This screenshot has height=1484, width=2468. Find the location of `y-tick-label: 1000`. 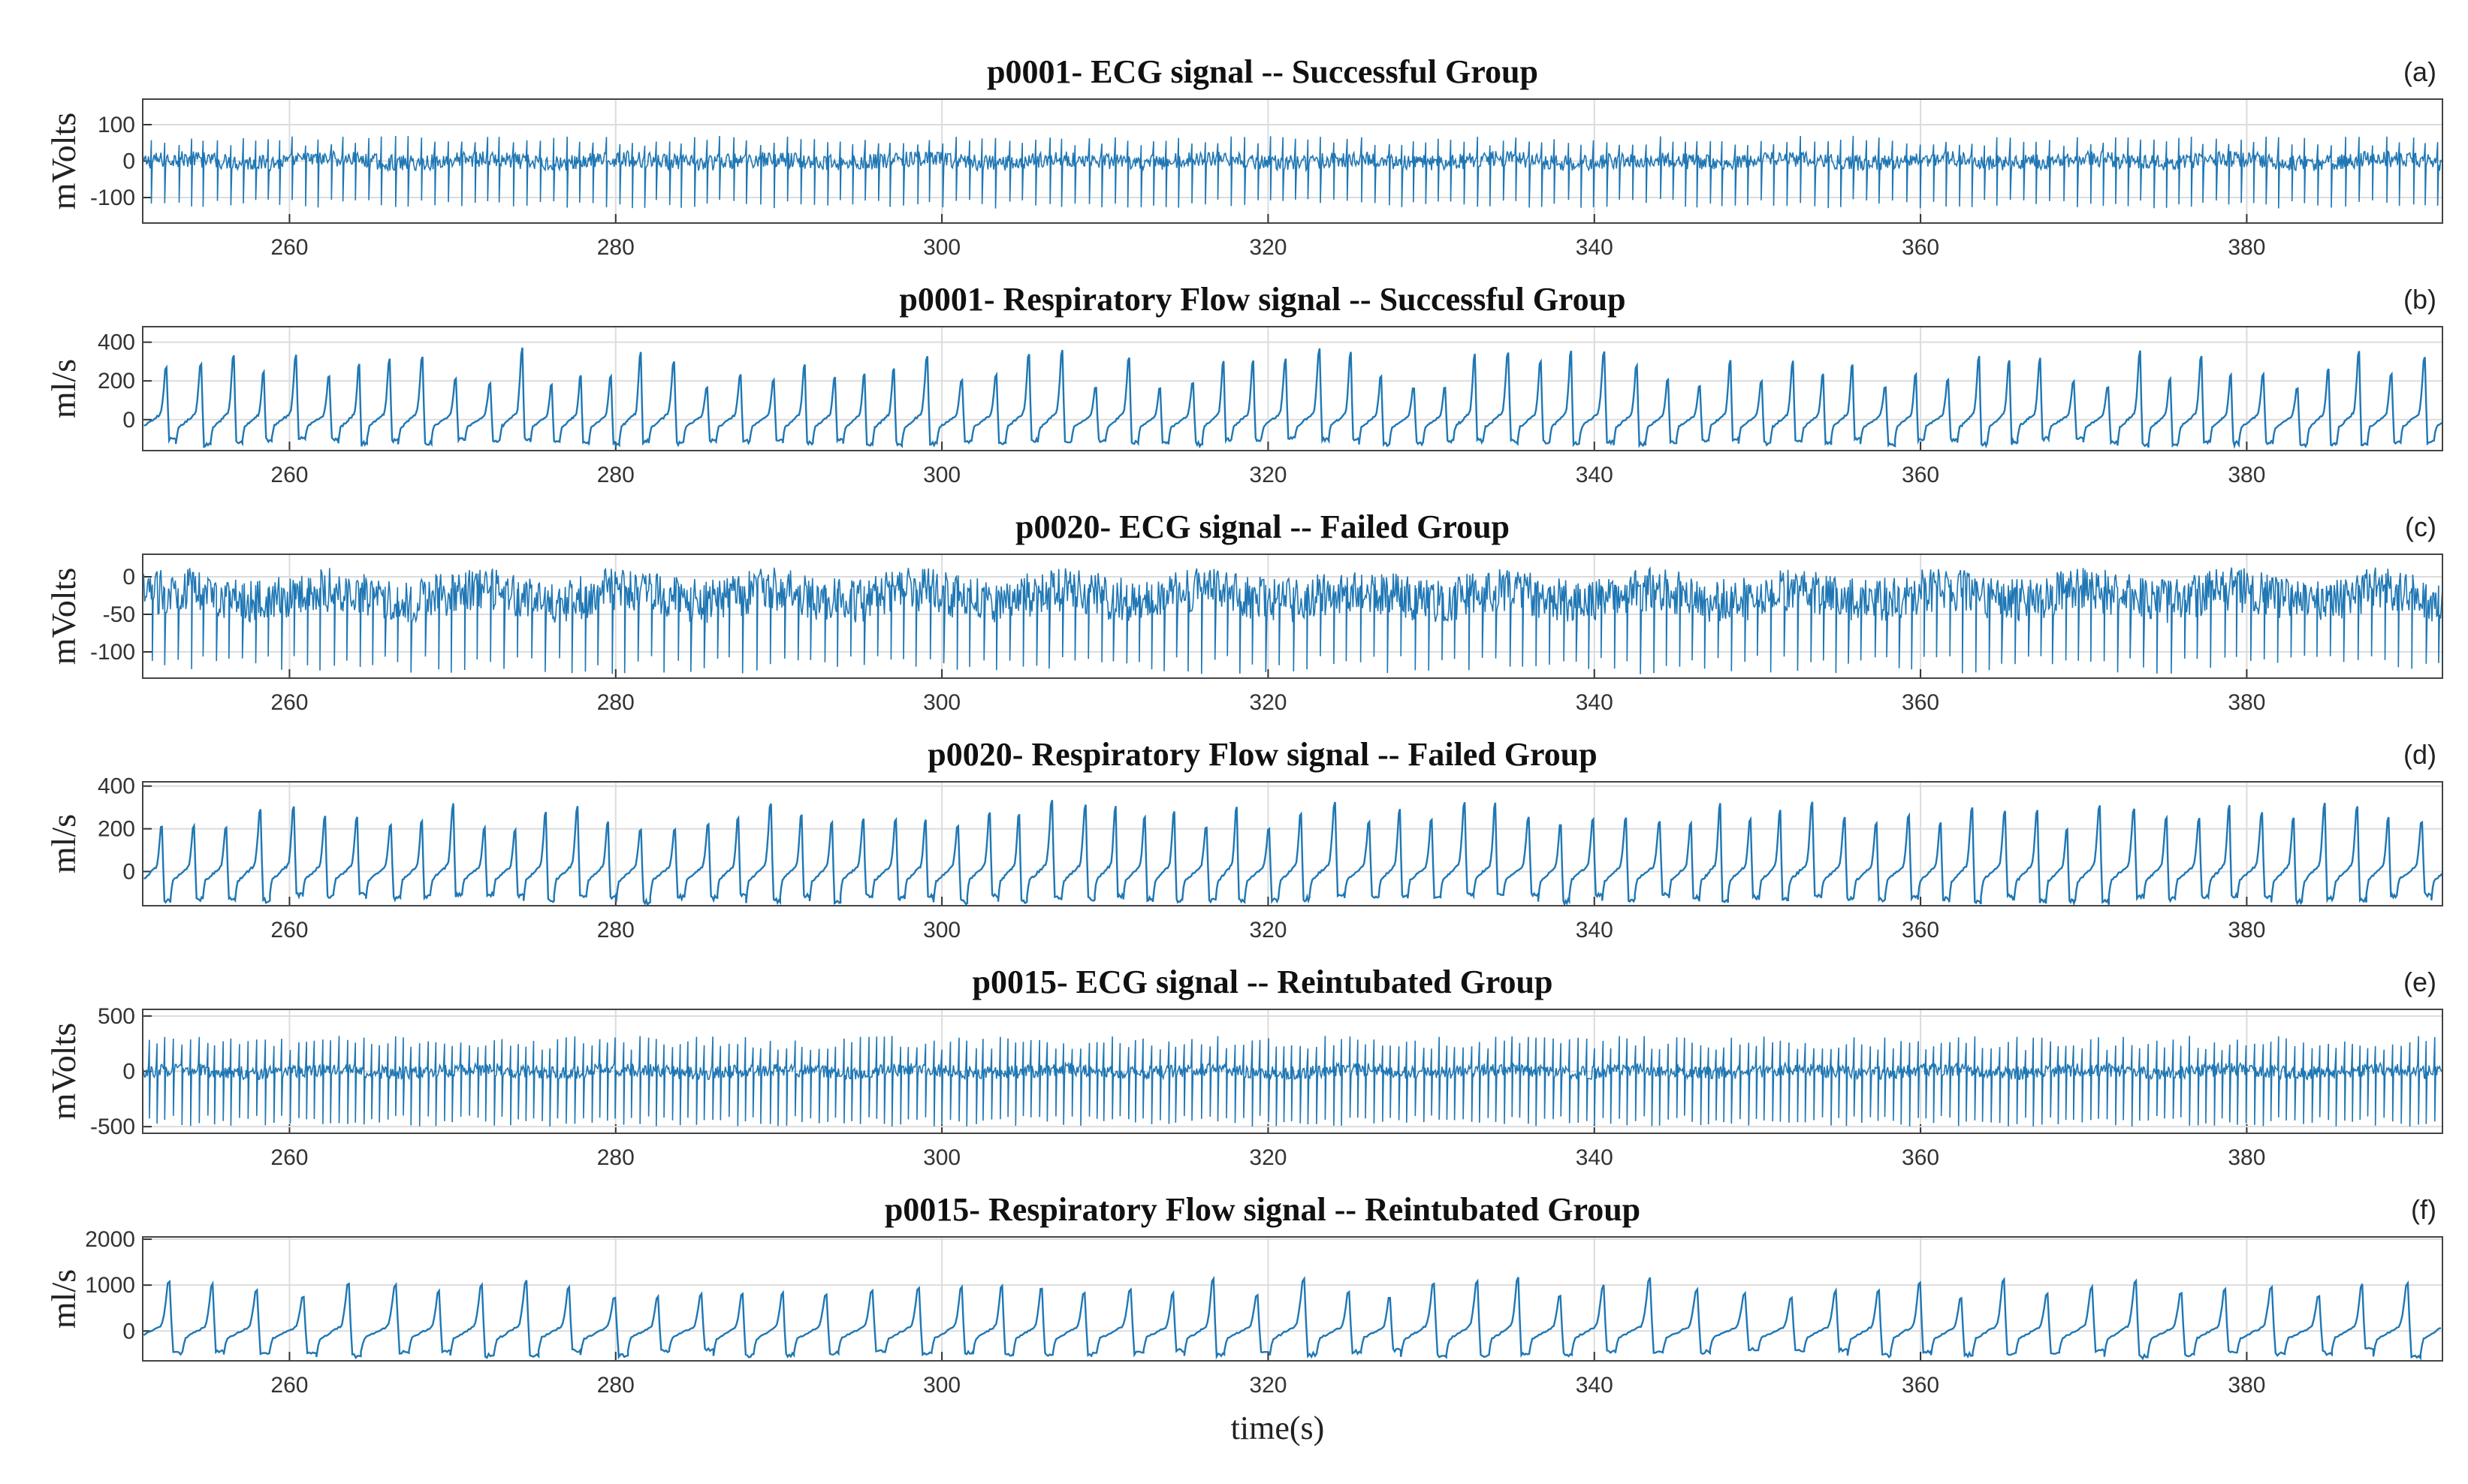

y-tick-label: 1000 is located at coordinates (110, 1285).